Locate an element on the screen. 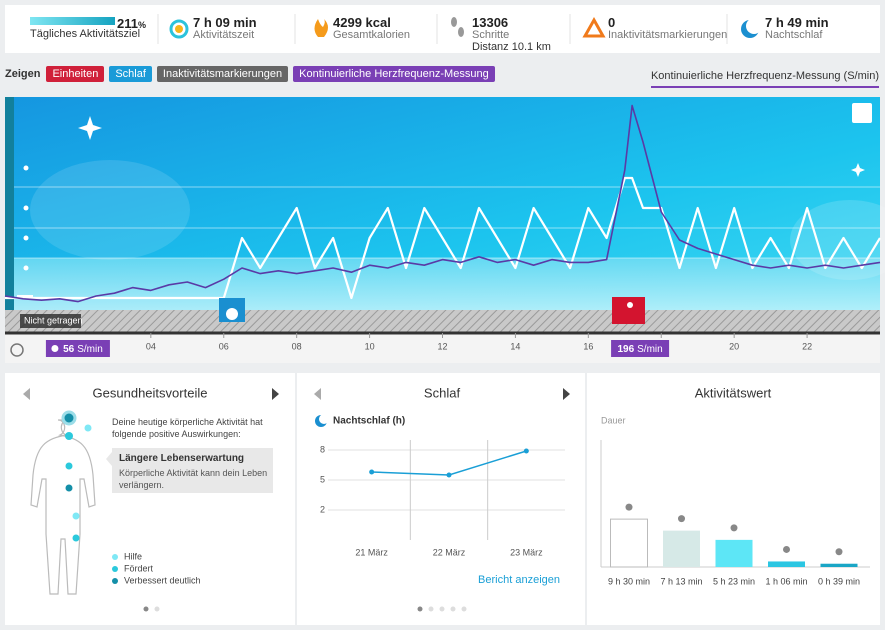 The width and height of the screenshot is (885, 630). stat-number: 4299 kcal is located at coordinates (362, 22).